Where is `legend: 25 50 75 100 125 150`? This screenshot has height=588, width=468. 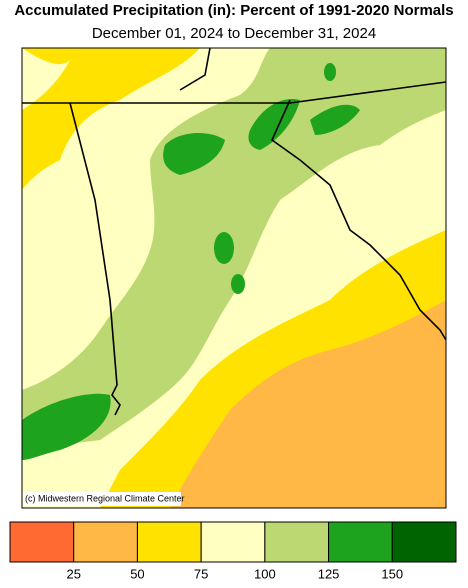 legend: 25 50 75 100 125 150 is located at coordinates (233, 551).